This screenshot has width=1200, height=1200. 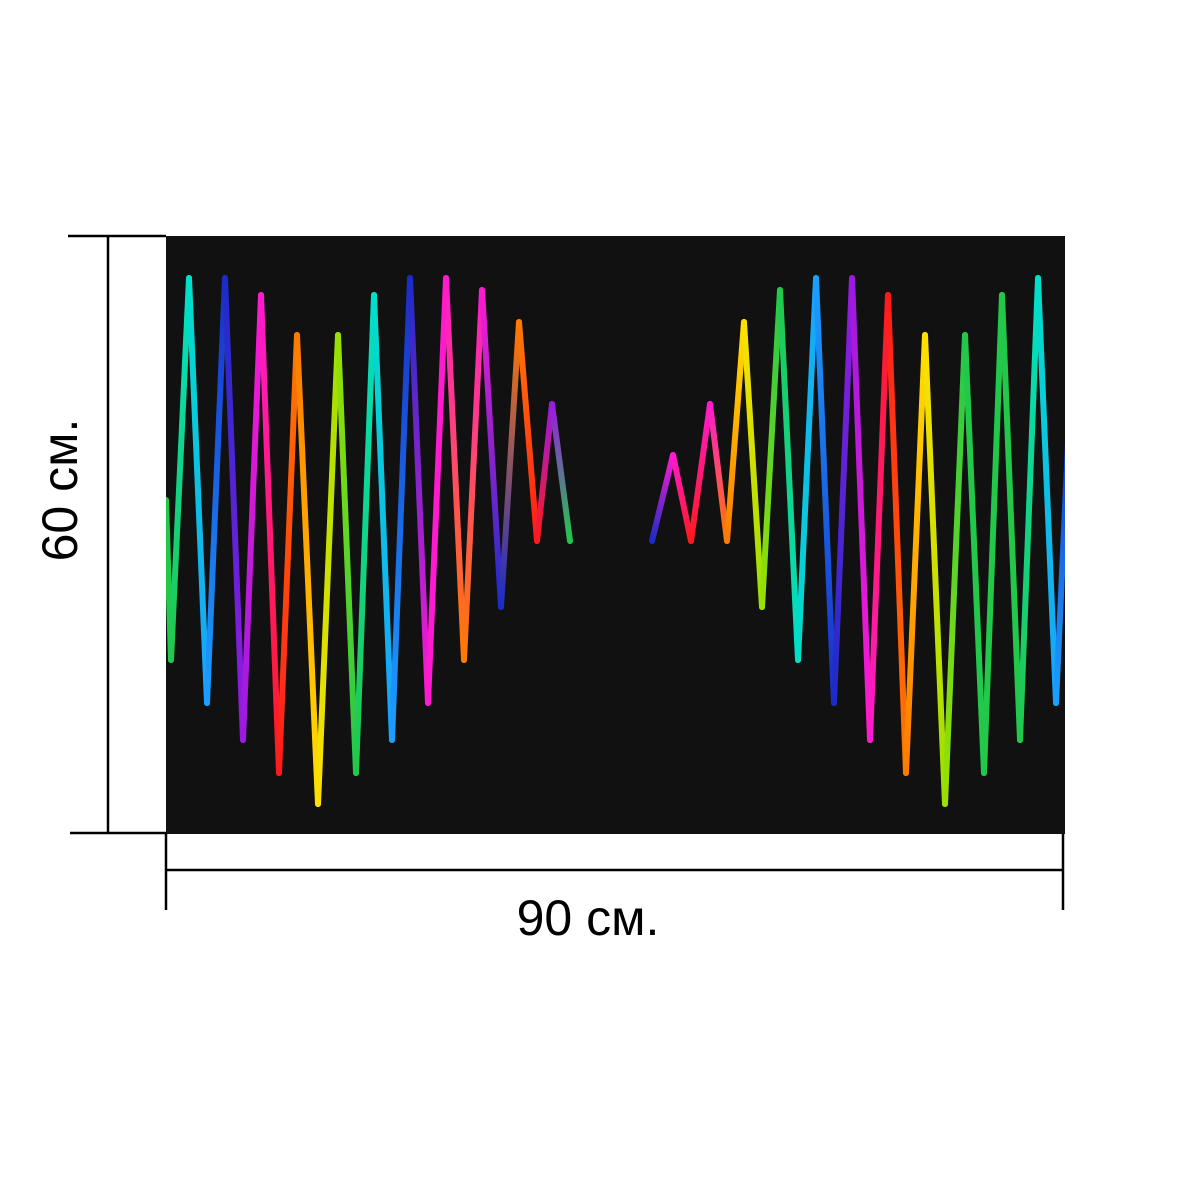 What do you see at coordinates (117, 534) in the screenshot?
I see `height-dimension` at bounding box center [117, 534].